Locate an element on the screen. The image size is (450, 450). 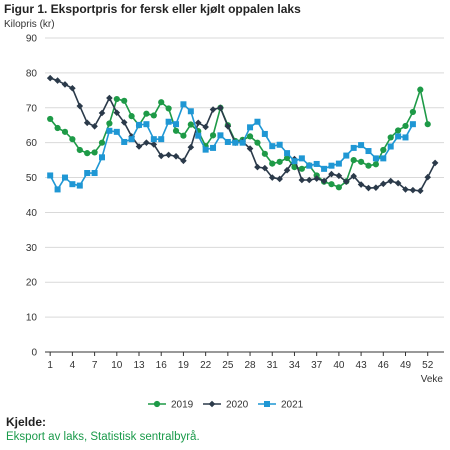
y-tick-label: 90 is located at coordinates (32, 39).